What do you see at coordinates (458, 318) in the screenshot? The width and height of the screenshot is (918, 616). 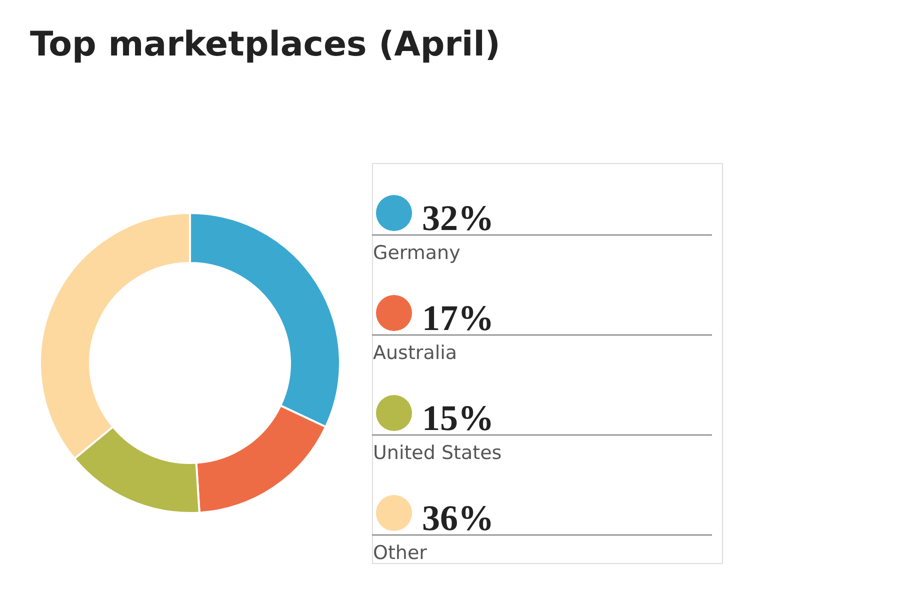 I see `data-label: 17%` at bounding box center [458, 318].